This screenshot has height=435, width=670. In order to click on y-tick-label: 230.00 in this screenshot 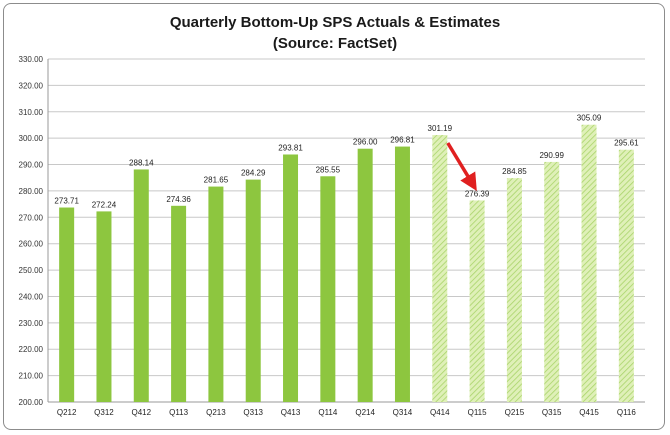, I will do `click(31, 323)`.